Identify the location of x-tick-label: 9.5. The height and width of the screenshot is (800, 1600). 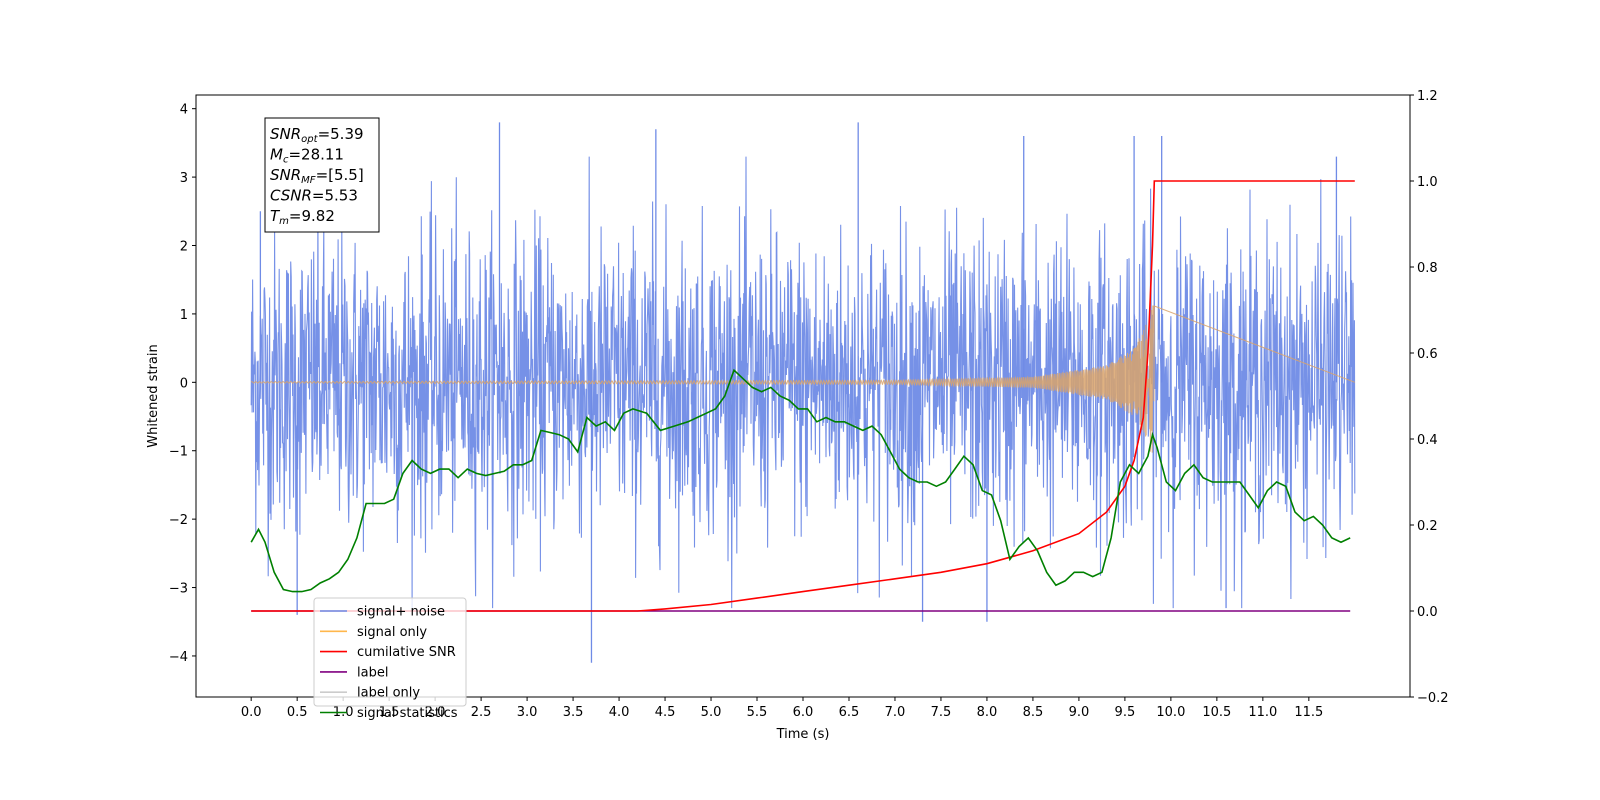
(1125, 712).